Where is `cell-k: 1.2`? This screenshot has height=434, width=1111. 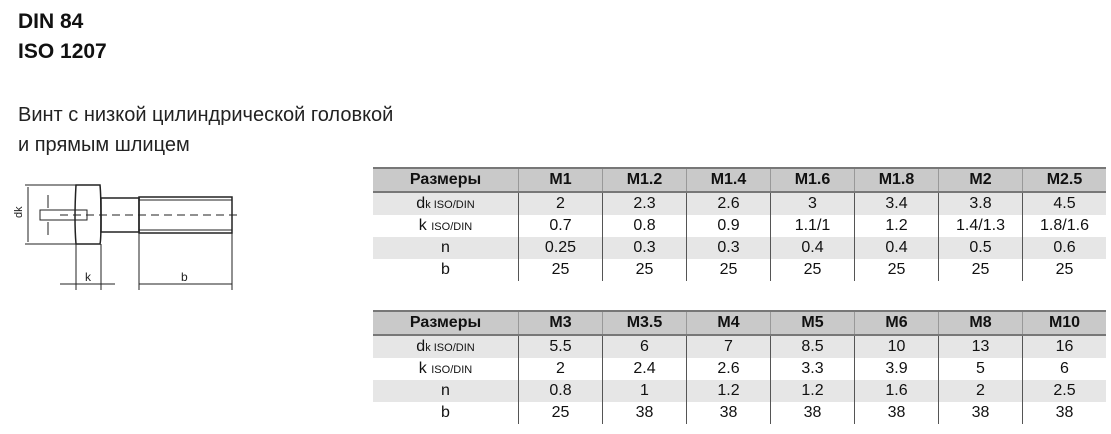 cell-k: 1.2 is located at coordinates (896, 226).